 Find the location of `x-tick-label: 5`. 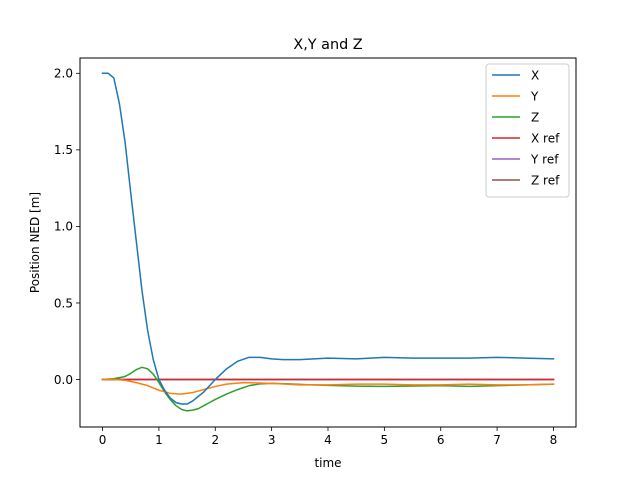

x-tick-label: 5 is located at coordinates (385, 440).